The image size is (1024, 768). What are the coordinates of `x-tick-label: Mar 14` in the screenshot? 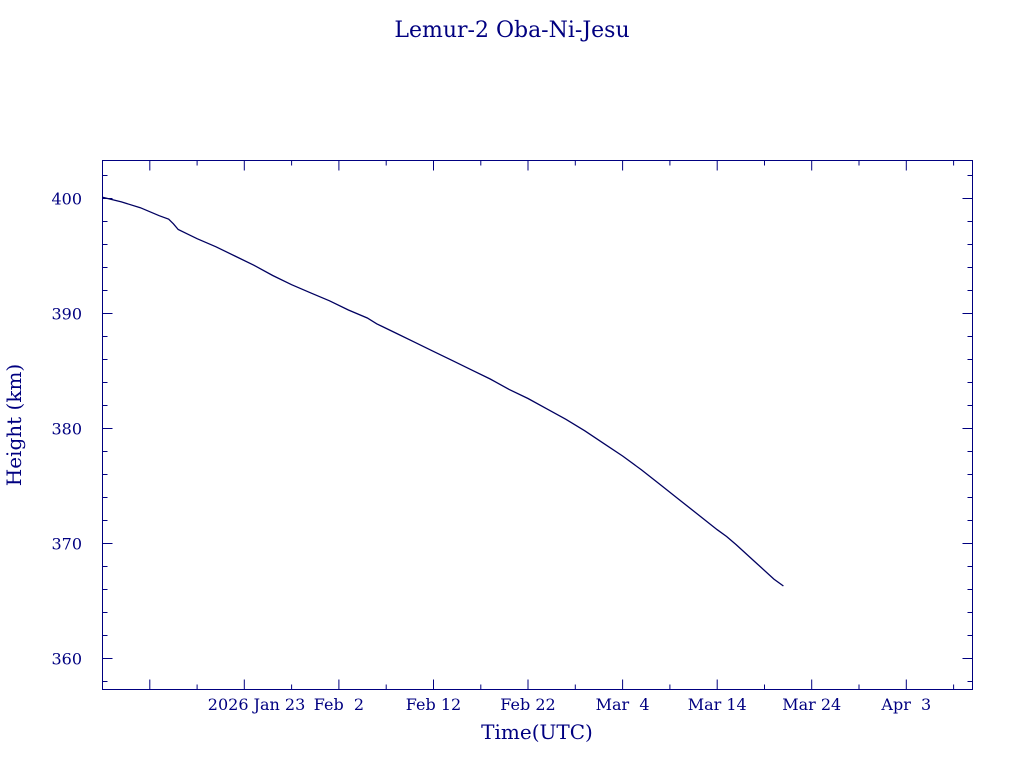 It's located at (717, 704).